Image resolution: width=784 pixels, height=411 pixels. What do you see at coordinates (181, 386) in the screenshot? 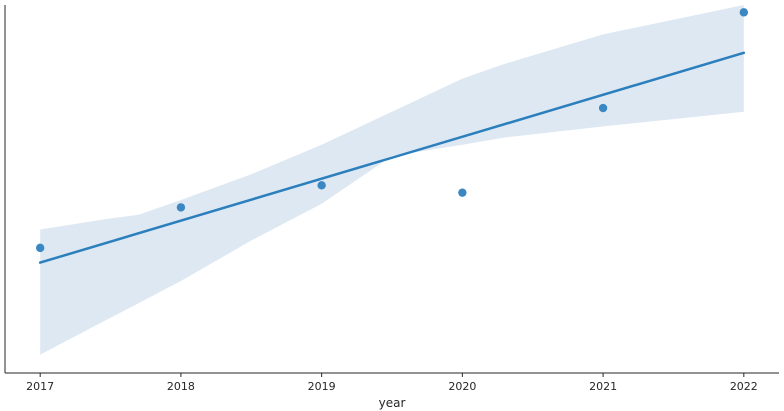
I see `x-tick-label: 2018` at bounding box center [181, 386].